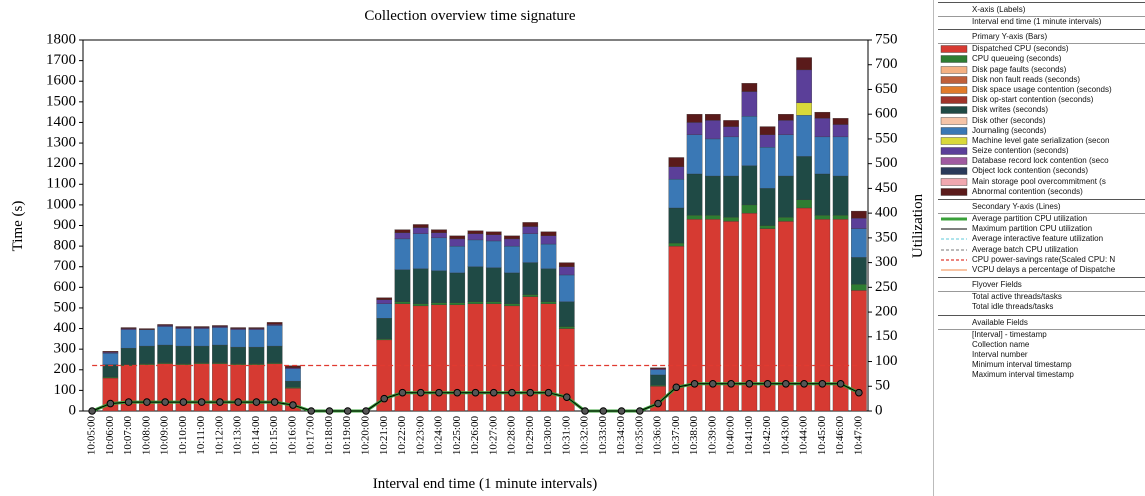 The image size is (1145, 496). What do you see at coordinates (61, 142) in the screenshot?
I see `y-tick-label: 1300` at bounding box center [61, 142].